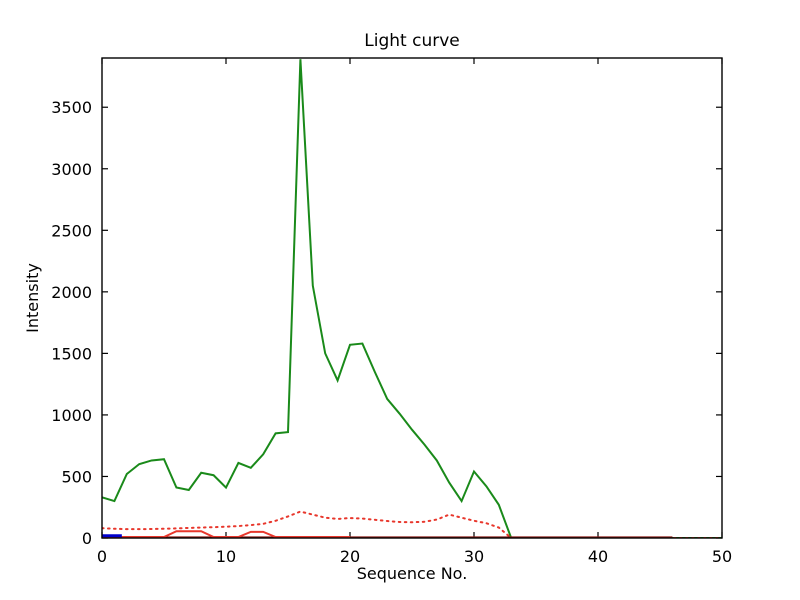 The height and width of the screenshot is (600, 800). Describe the element at coordinates (71, 107) in the screenshot. I see `y-tick-label: 3500` at that location.